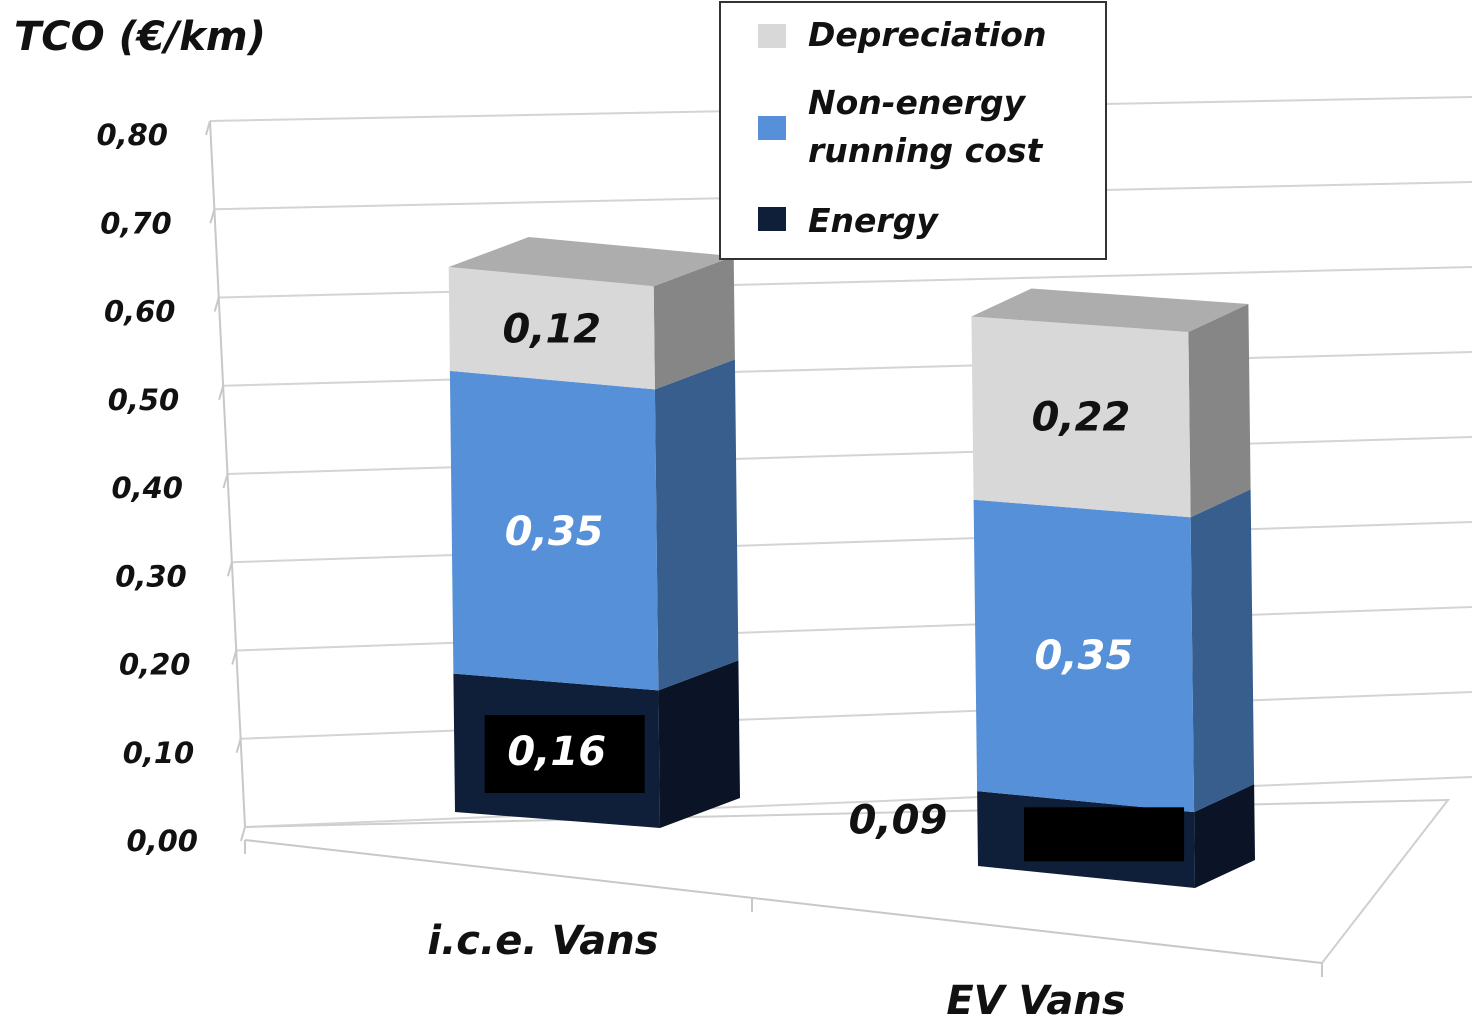 This screenshot has width=1472, height=1021. What do you see at coordinates (140, 37) in the screenshot?
I see `y-axis-title: TCO (€/km)` at bounding box center [140, 37].